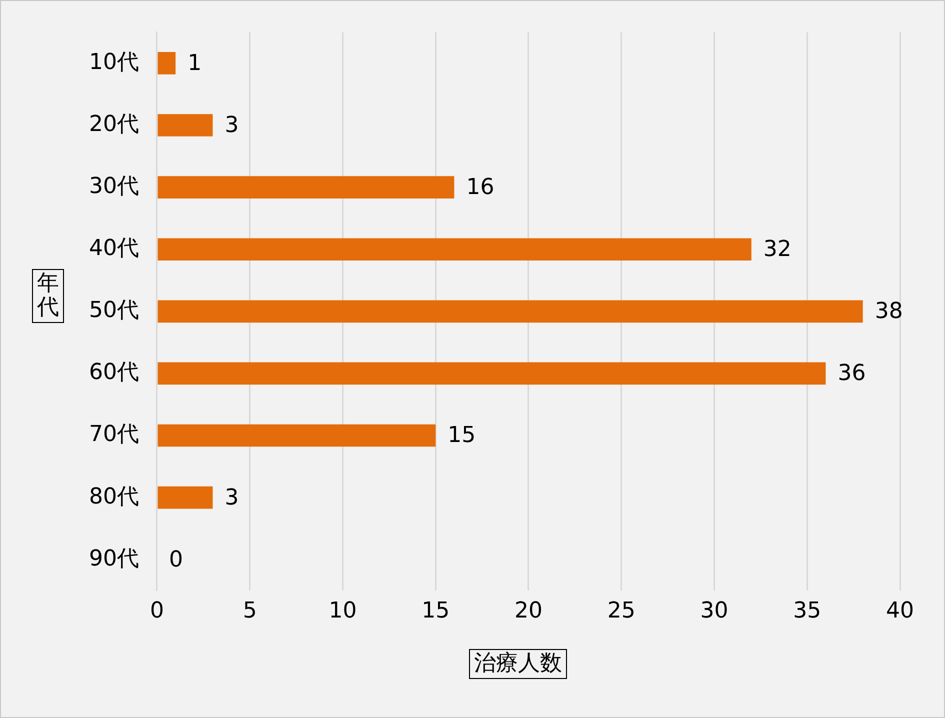 The image size is (945, 718). What do you see at coordinates (900, 611) in the screenshot?
I see `x-tick-label: 40` at bounding box center [900, 611].